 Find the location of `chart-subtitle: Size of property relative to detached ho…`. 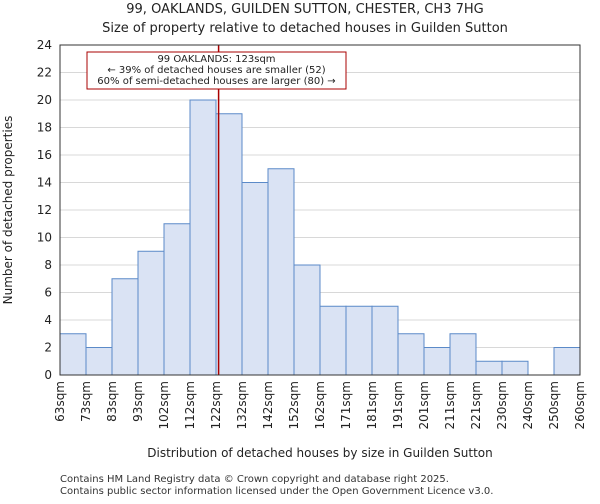

chart-subtitle: Size of property relative to detached ho… is located at coordinates (305, 28).